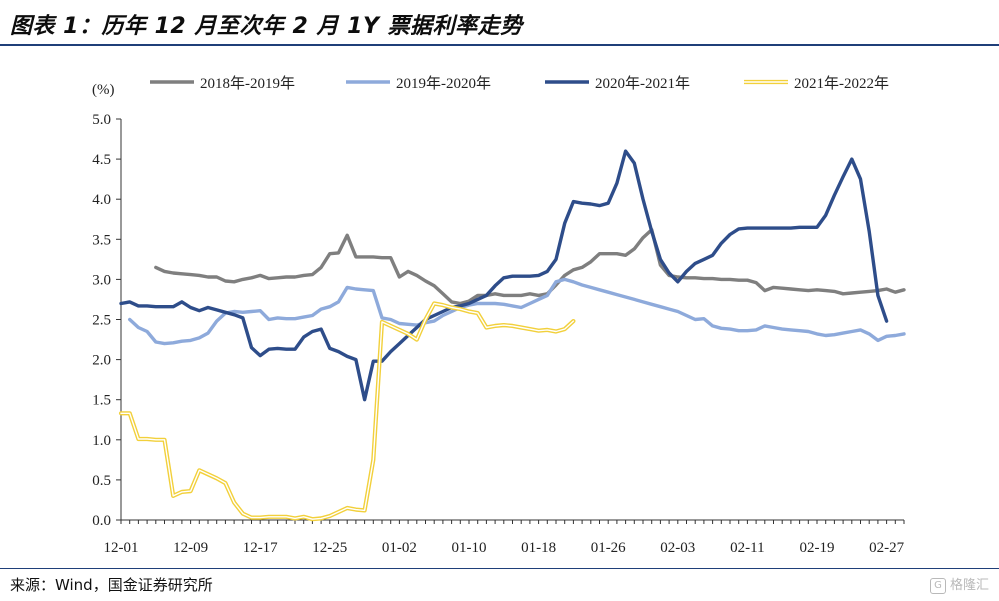 This screenshot has width=999, height=601. Describe the element at coordinates (677, 548) in the screenshot. I see `x-tick-label: 02-03` at that location.